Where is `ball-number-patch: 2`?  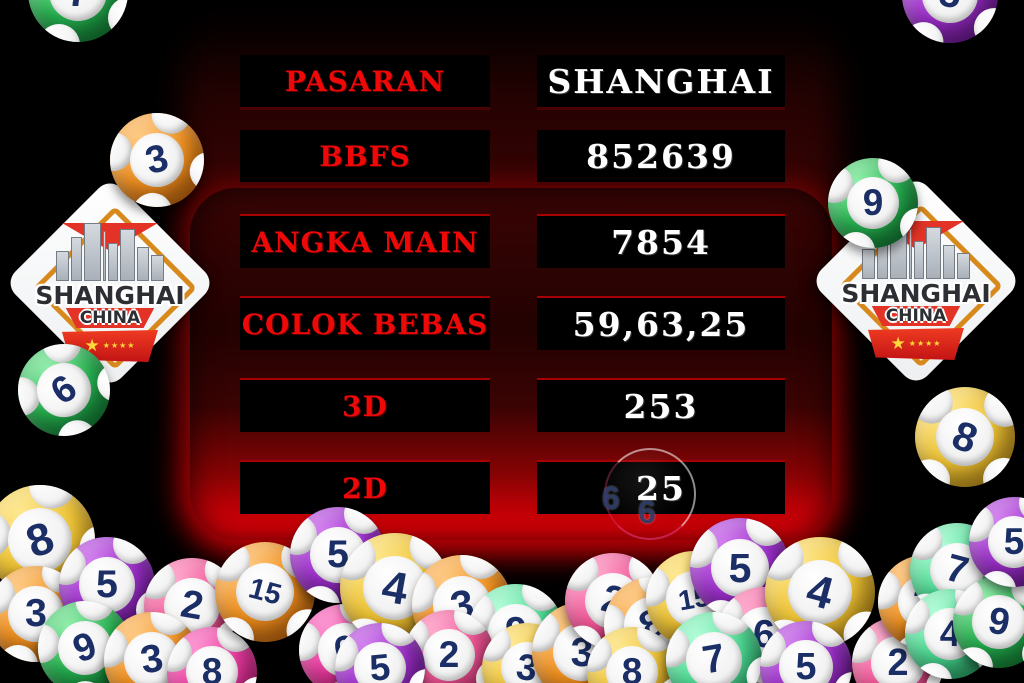 ball-number-patch: 2 is located at coordinates (449, 655).